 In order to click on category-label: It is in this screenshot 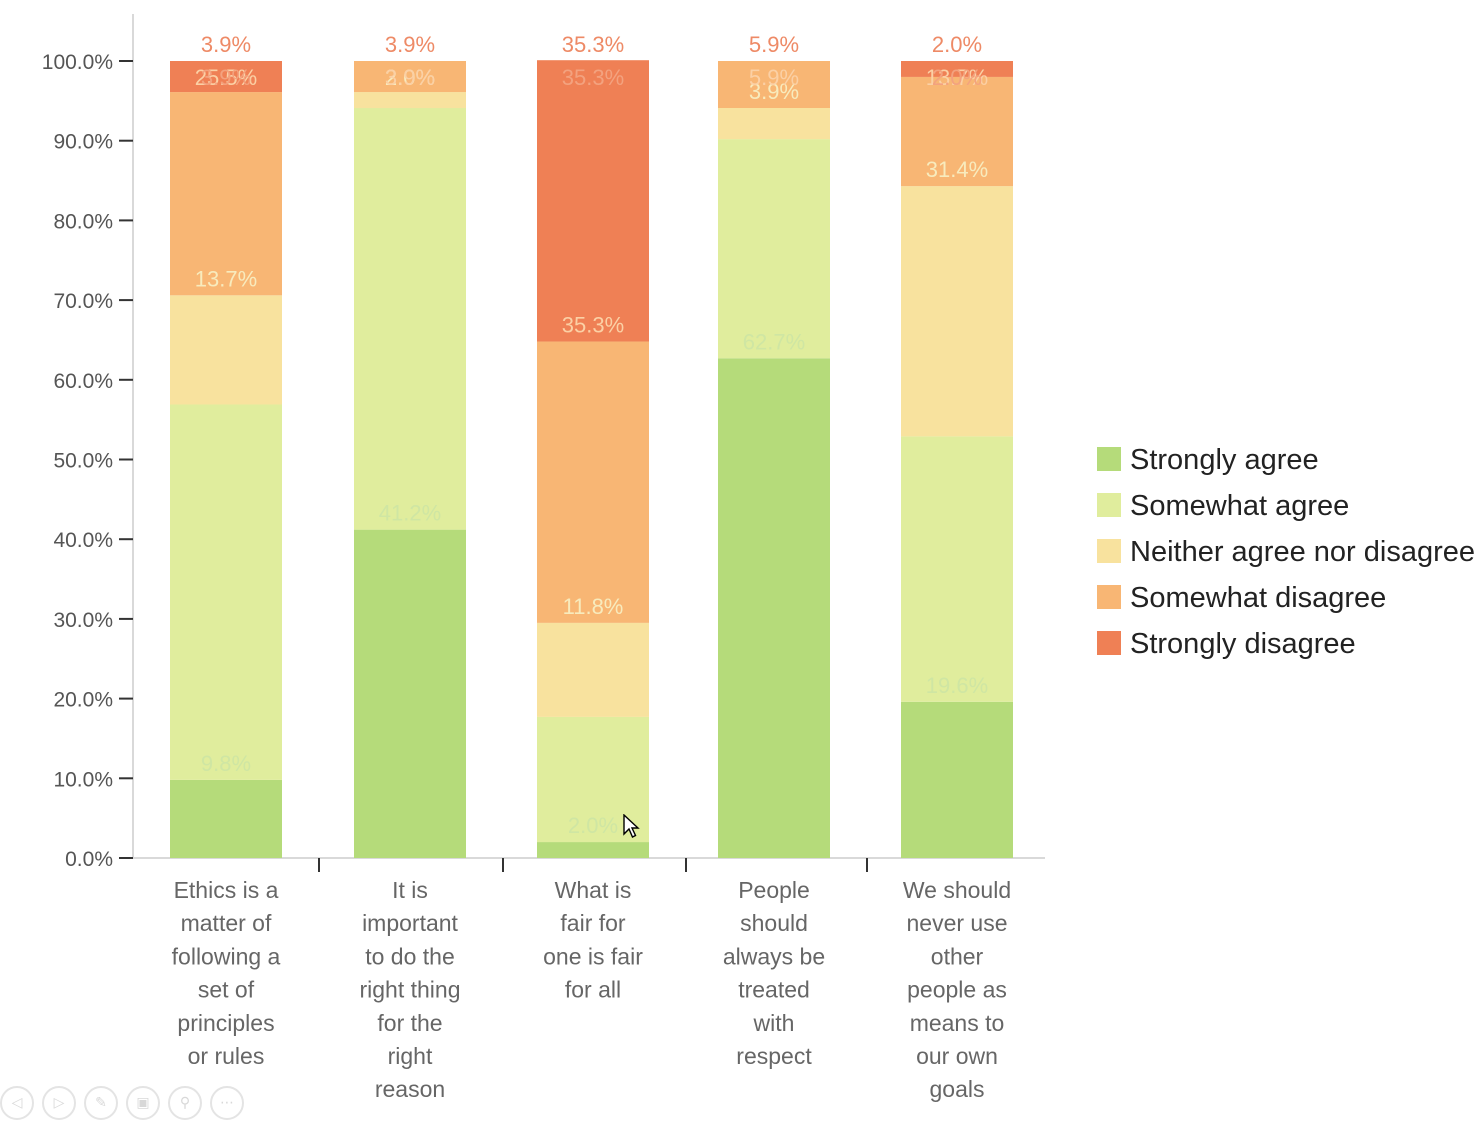, I will do `click(410, 890)`.